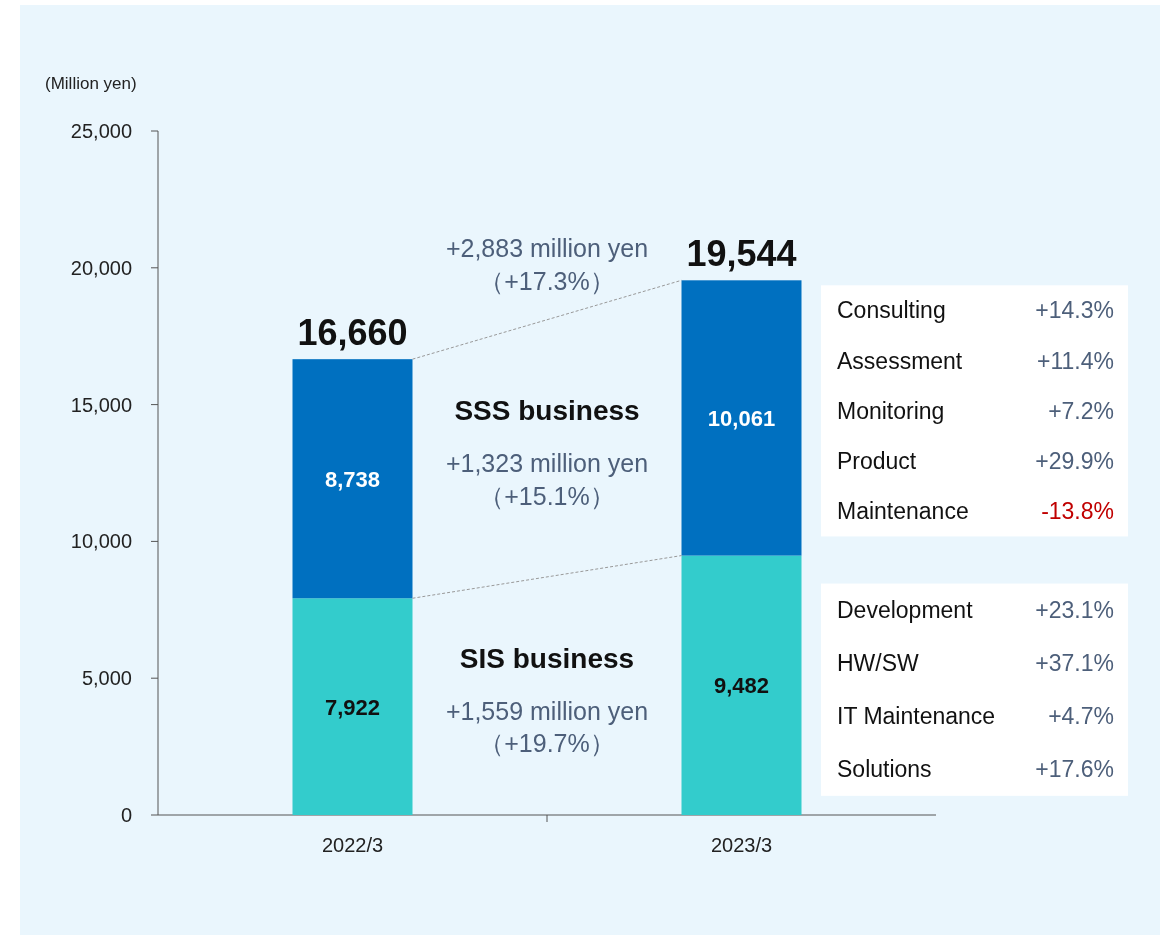 This screenshot has height=936, width=1167. I want to click on data-label: 7,922, so click(352, 707).